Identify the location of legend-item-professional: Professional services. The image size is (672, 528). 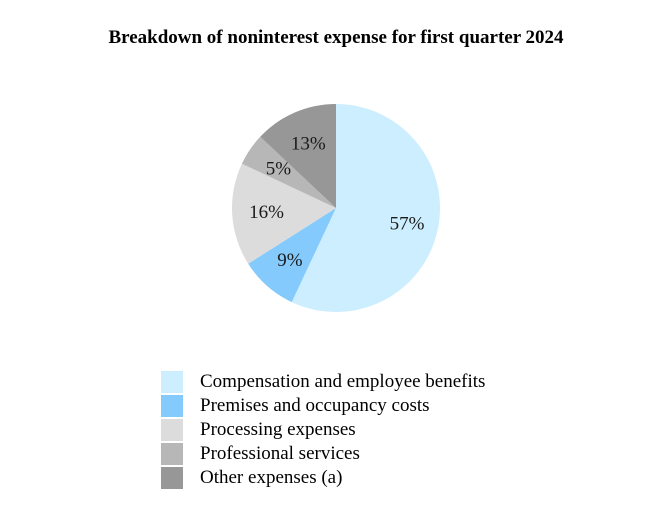
(323, 454).